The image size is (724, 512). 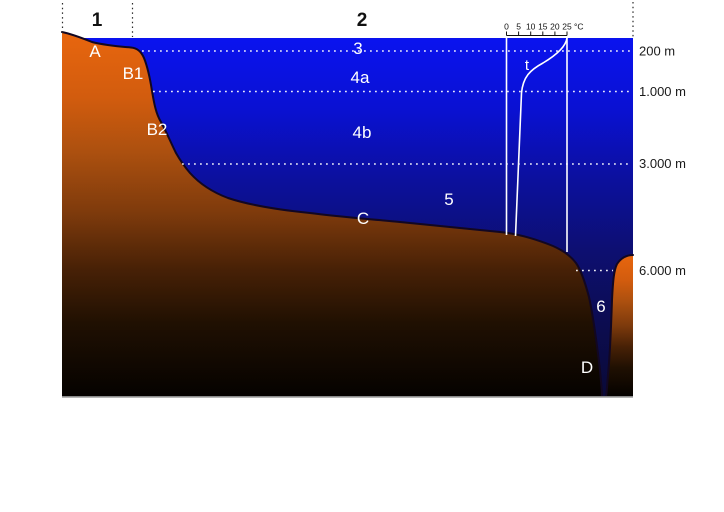 I want to click on zone-number-1: 1, so click(x=97, y=20).